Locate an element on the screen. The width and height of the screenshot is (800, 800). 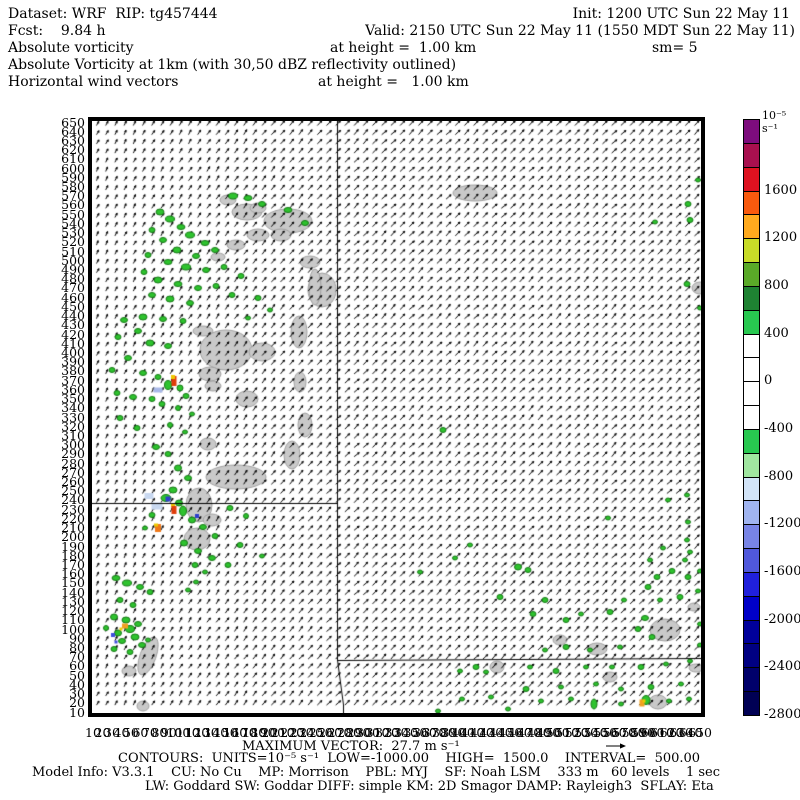
x-axis-tick-label: 60 is located at coordinates (140, 732).